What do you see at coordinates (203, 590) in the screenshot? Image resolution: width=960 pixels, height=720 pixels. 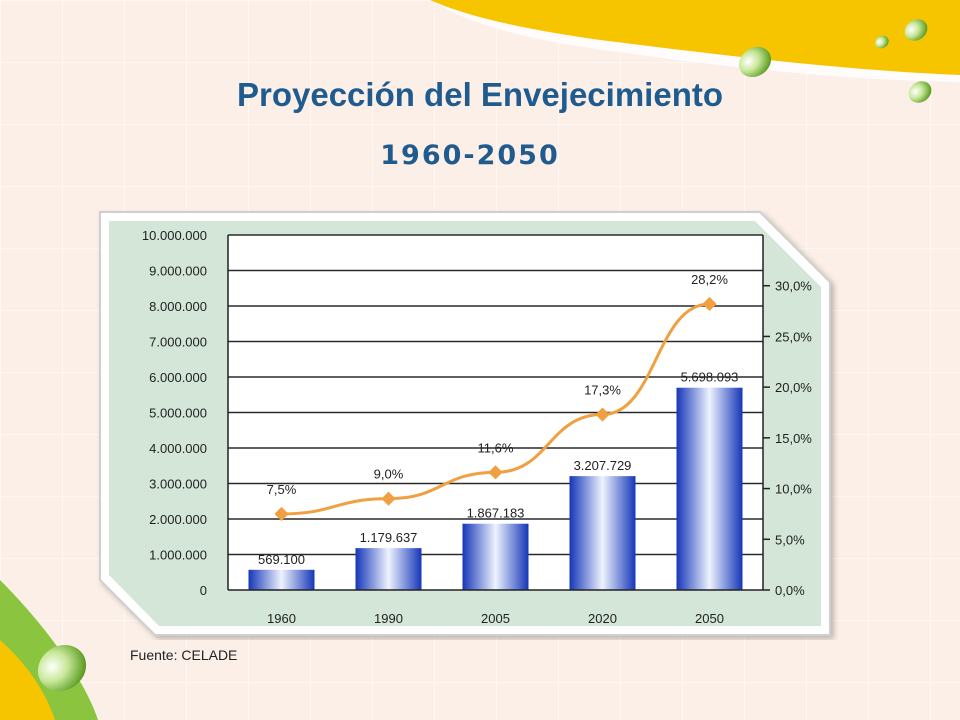 I see `y-left-tick-label: 0` at bounding box center [203, 590].